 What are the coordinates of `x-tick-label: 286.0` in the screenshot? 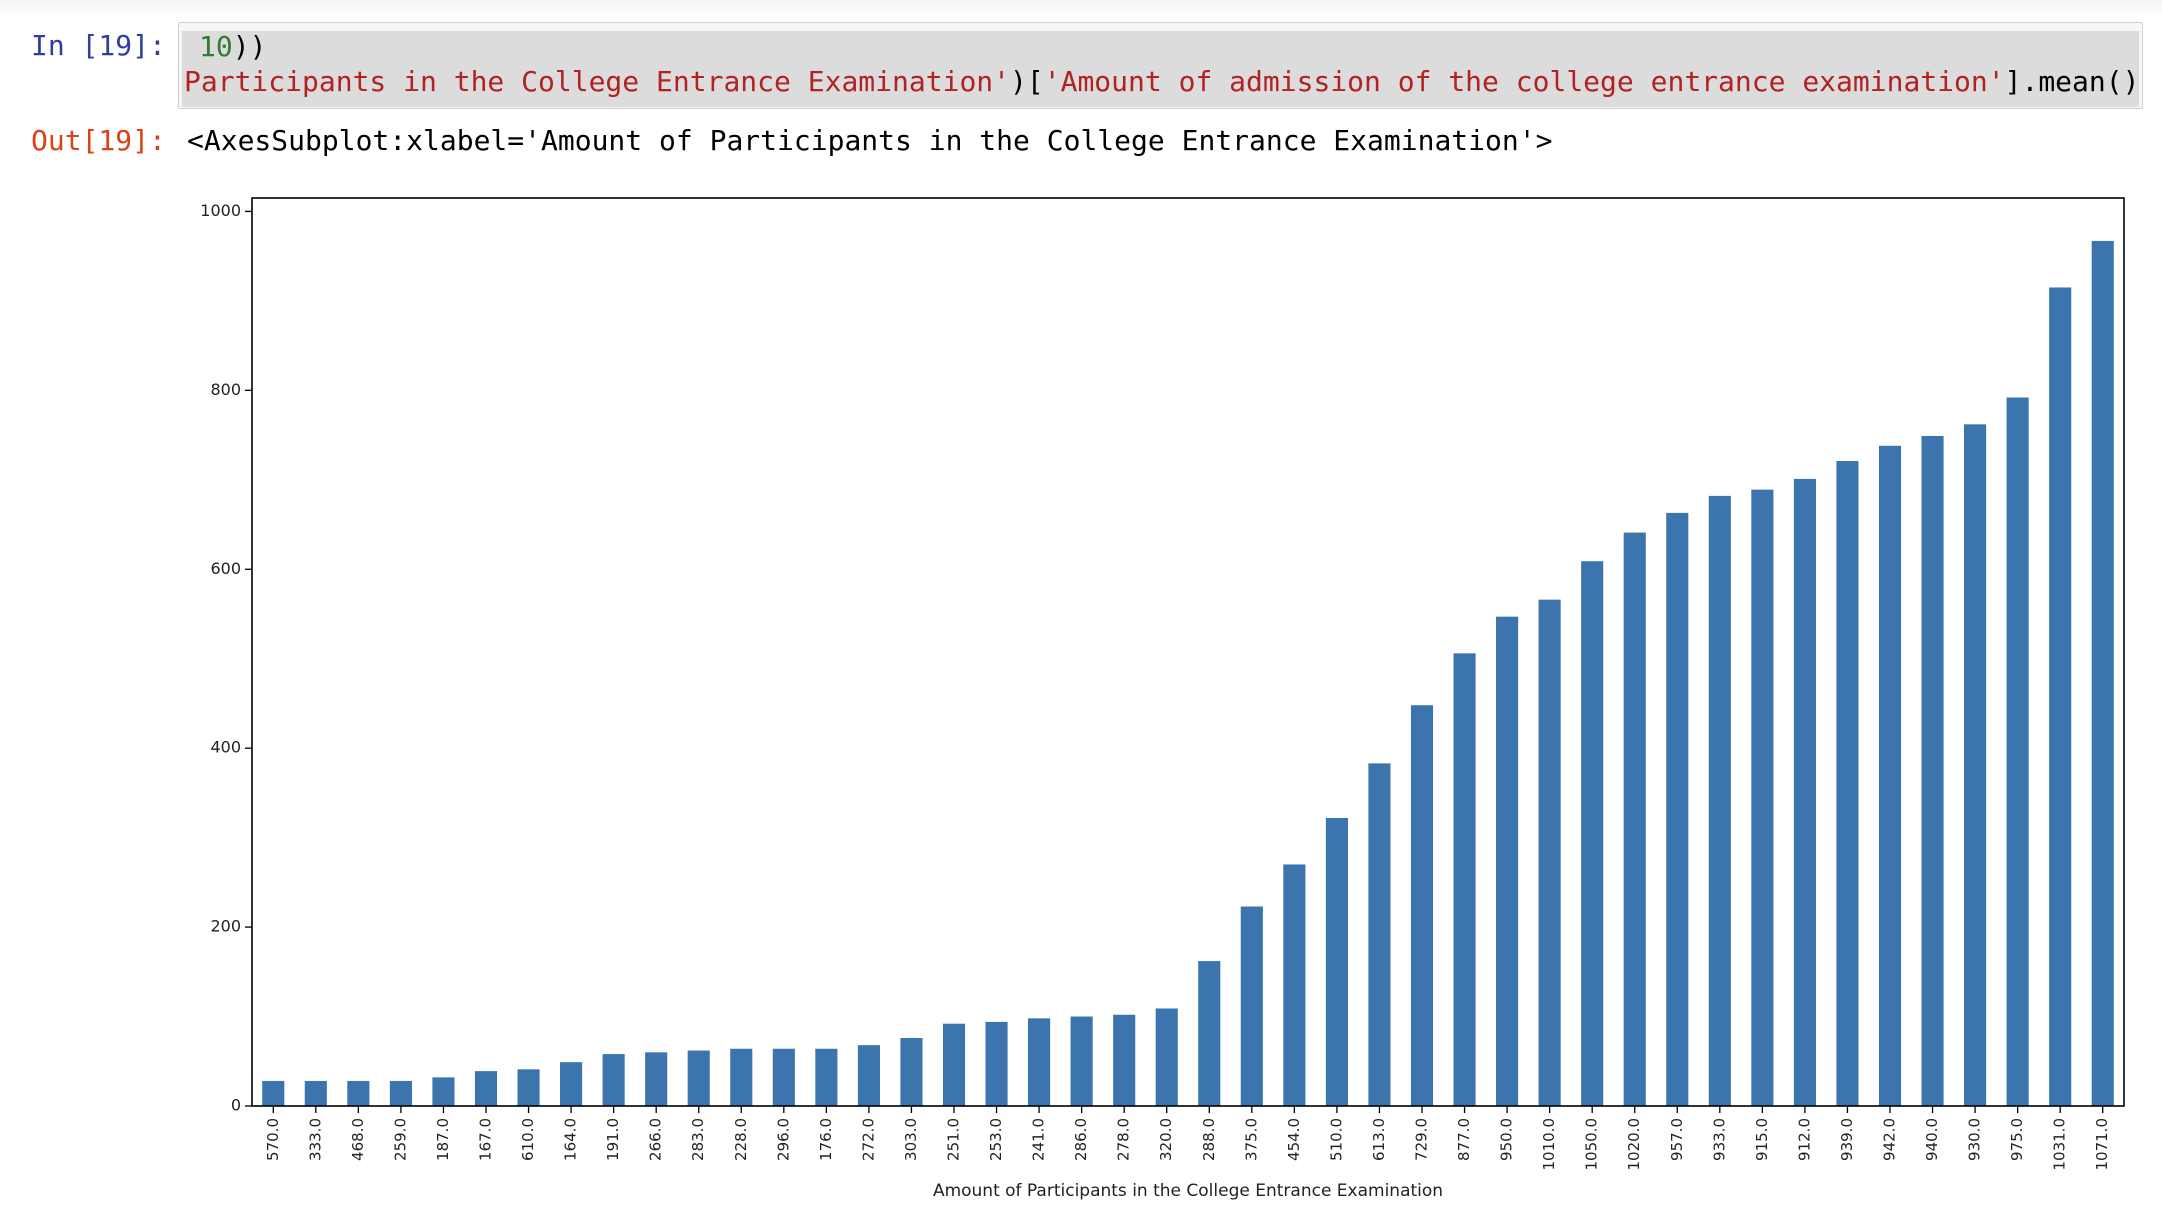 It's located at (1081, 1139).